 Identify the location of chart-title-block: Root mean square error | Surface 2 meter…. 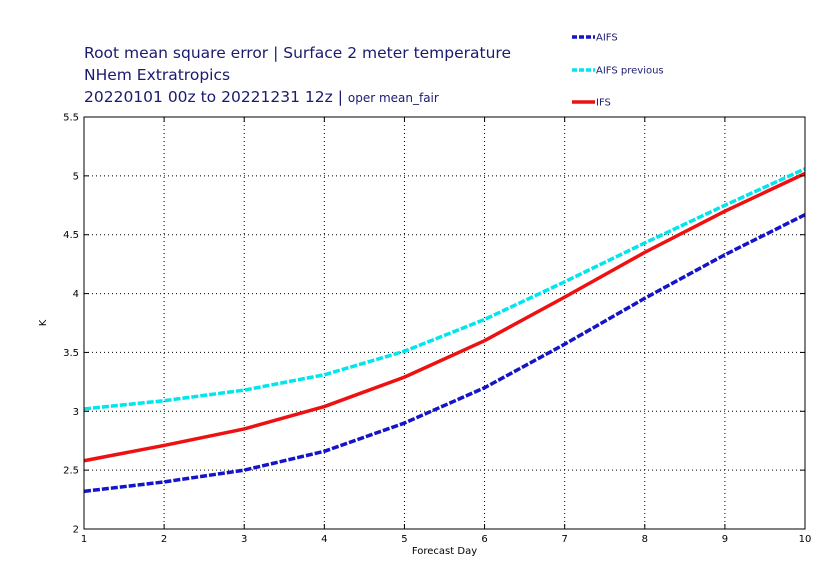
(297, 75).